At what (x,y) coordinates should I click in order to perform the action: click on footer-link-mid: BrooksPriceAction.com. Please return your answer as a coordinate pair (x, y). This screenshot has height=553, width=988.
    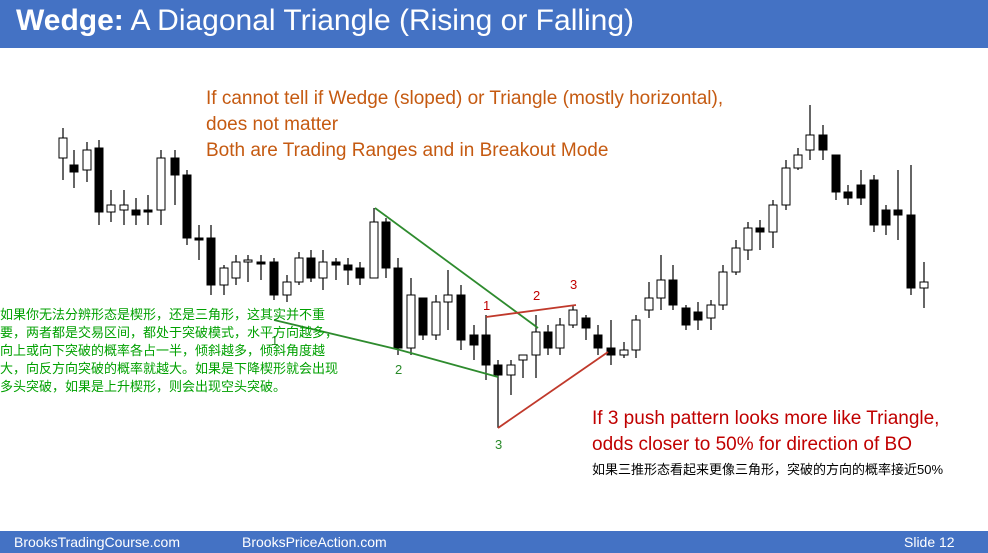
    Looking at the image, I should click on (314, 542).